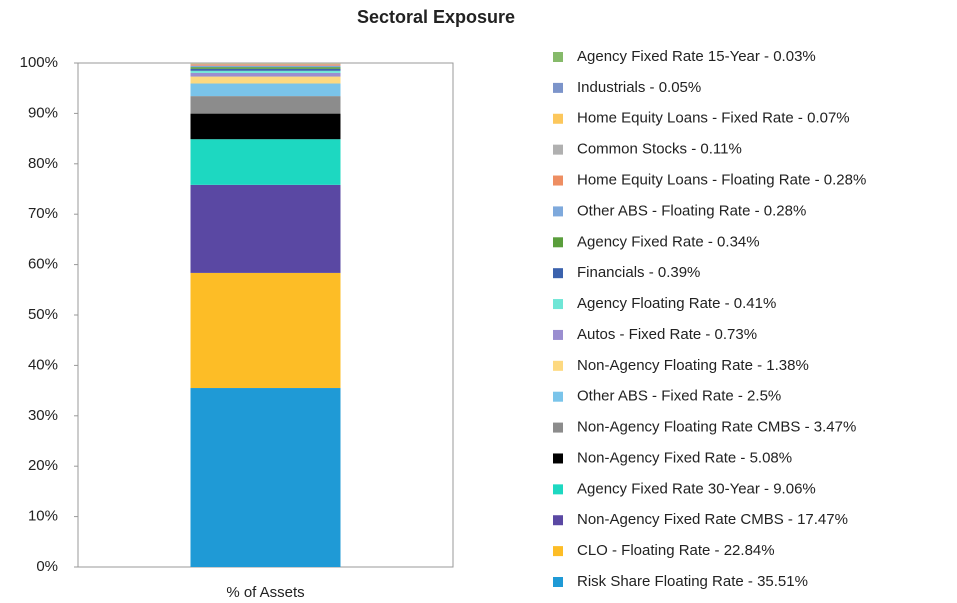 The height and width of the screenshot is (603, 957). What do you see at coordinates (693, 365) in the screenshot?
I see `legend-label: Non-Agency Floating Rate - 1.38%` at bounding box center [693, 365].